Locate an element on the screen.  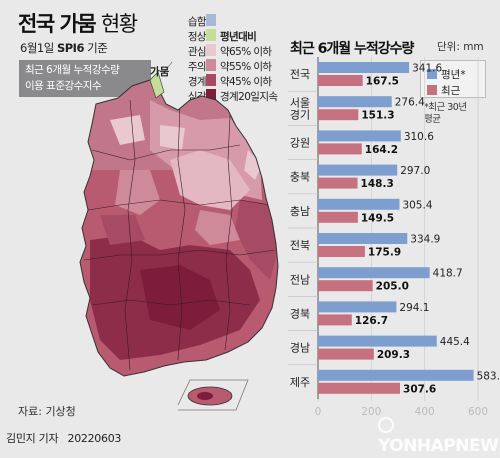
chart-footnote: *최근 30년 평균 is located at coordinates (454, 114).